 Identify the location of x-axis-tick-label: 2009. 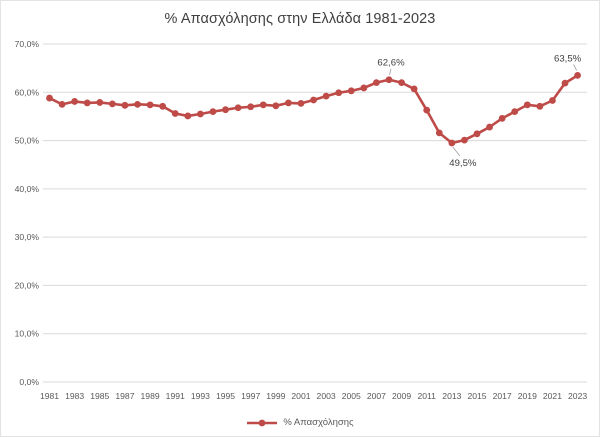
(401, 396).